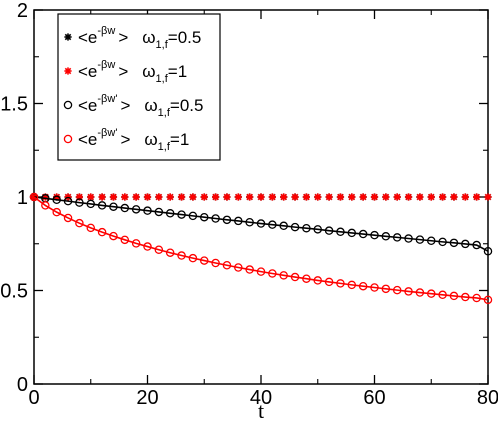 The width and height of the screenshot is (498, 423). What do you see at coordinates (33, 398) in the screenshot?
I see `x-tick-label: 0` at bounding box center [33, 398].